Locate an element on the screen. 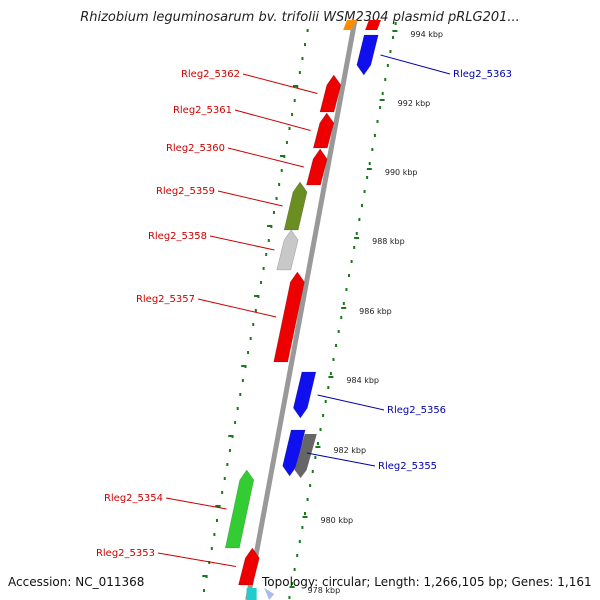 The image size is (600, 600). tick-label: 984 kbp is located at coordinates (362, 380).